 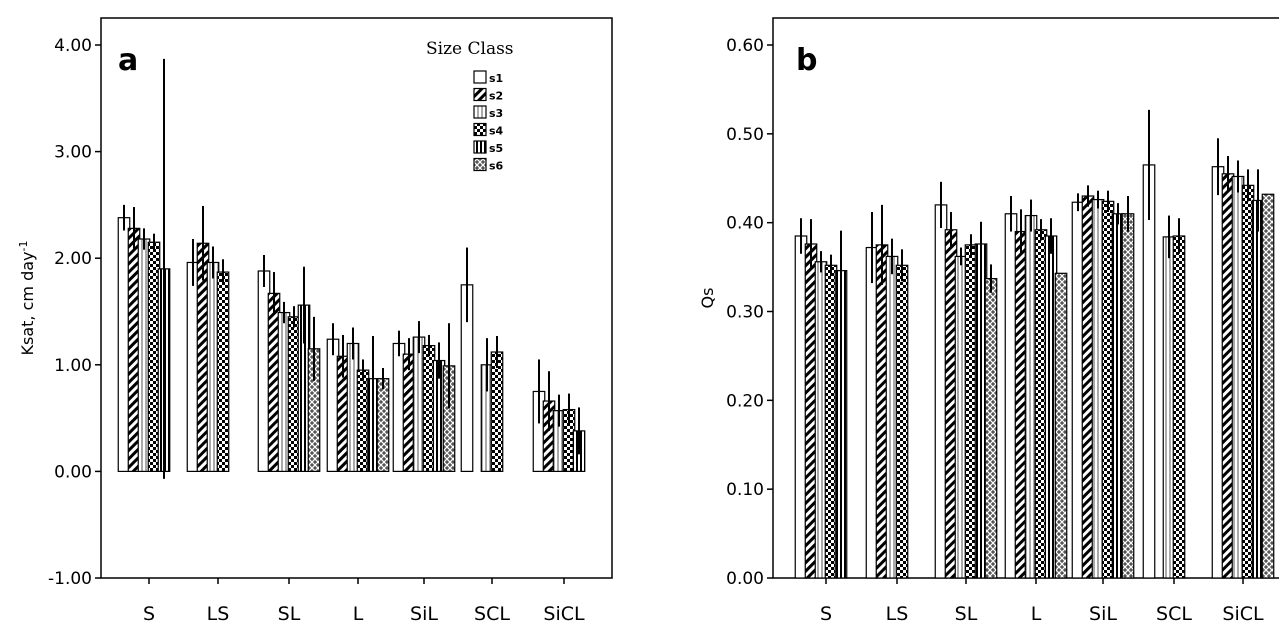 I want to click on y-tick-label: 0.40, so click(x=745, y=224).